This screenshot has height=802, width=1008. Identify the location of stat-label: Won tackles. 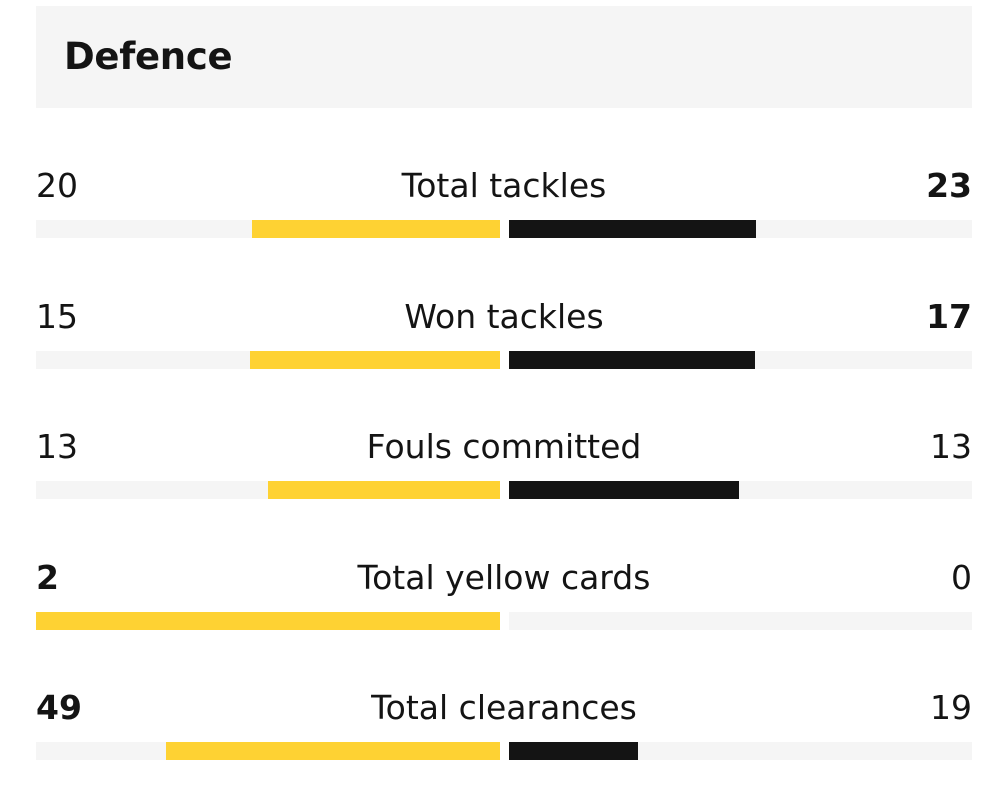
(504, 316).